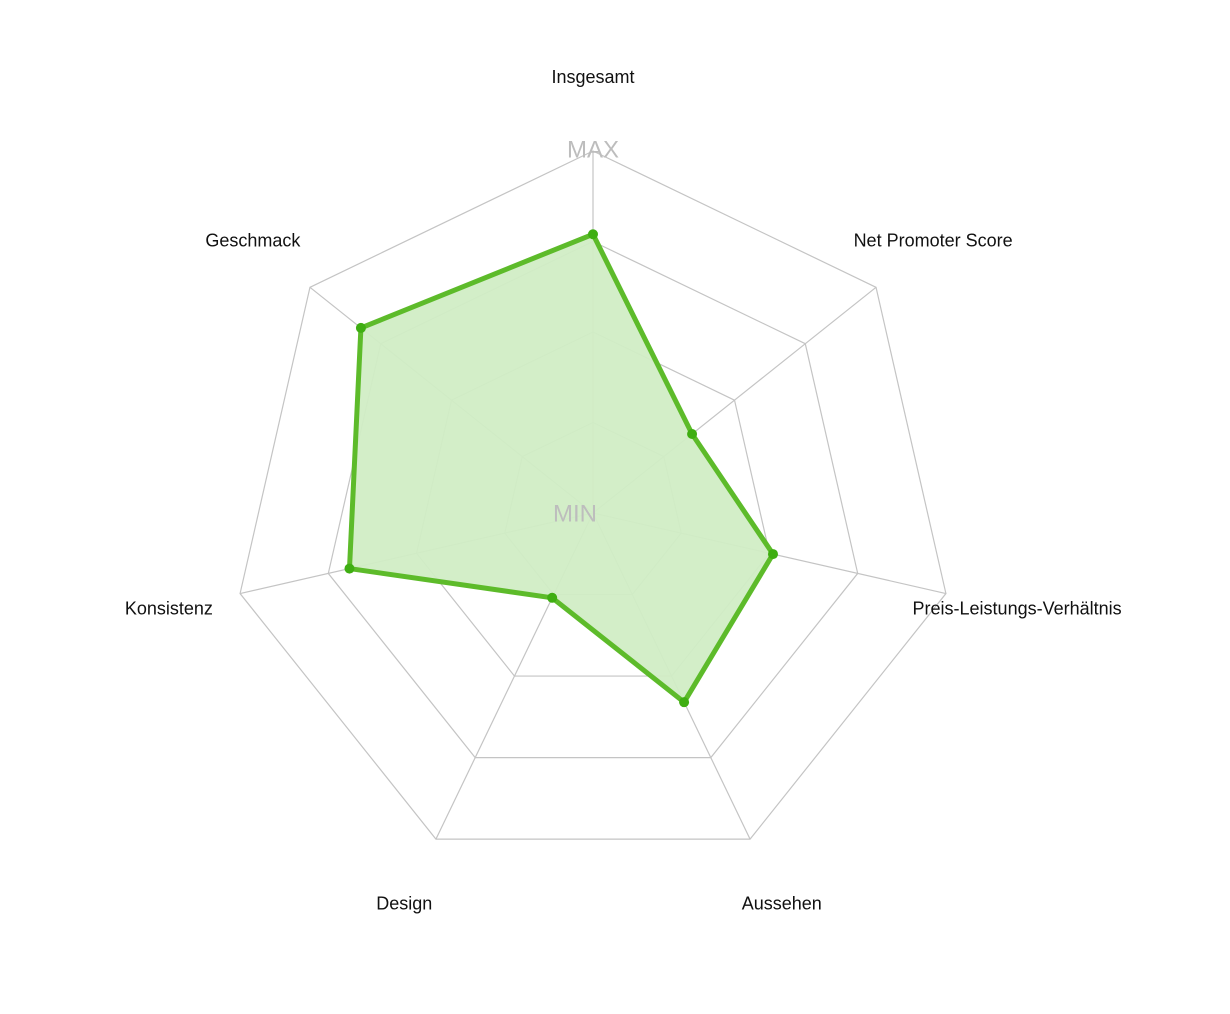  What do you see at coordinates (404, 904) in the screenshot?
I see `axis-label-5: Design` at bounding box center [404, 904].